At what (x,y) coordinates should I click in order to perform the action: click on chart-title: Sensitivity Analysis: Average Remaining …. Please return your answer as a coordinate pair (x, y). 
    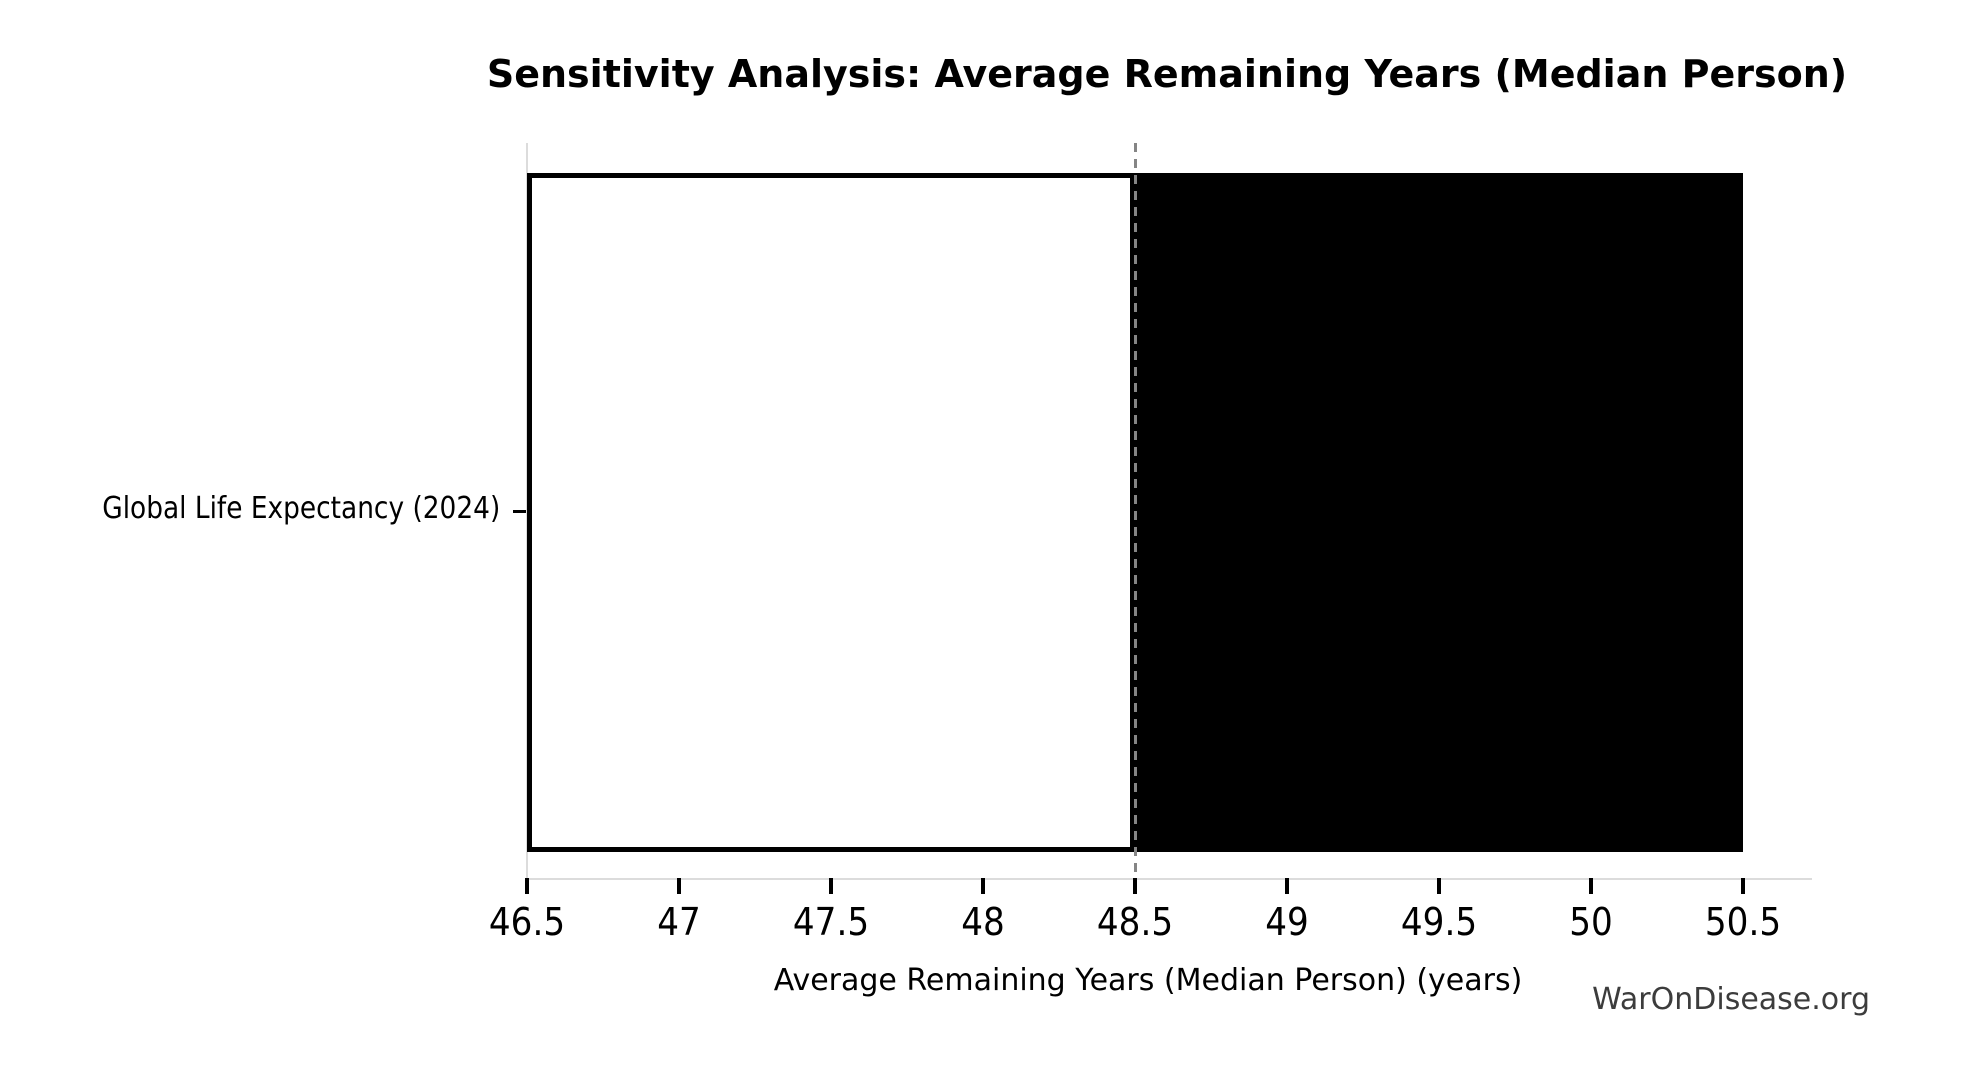
    Looking at the image, I should click on (1167, 74).